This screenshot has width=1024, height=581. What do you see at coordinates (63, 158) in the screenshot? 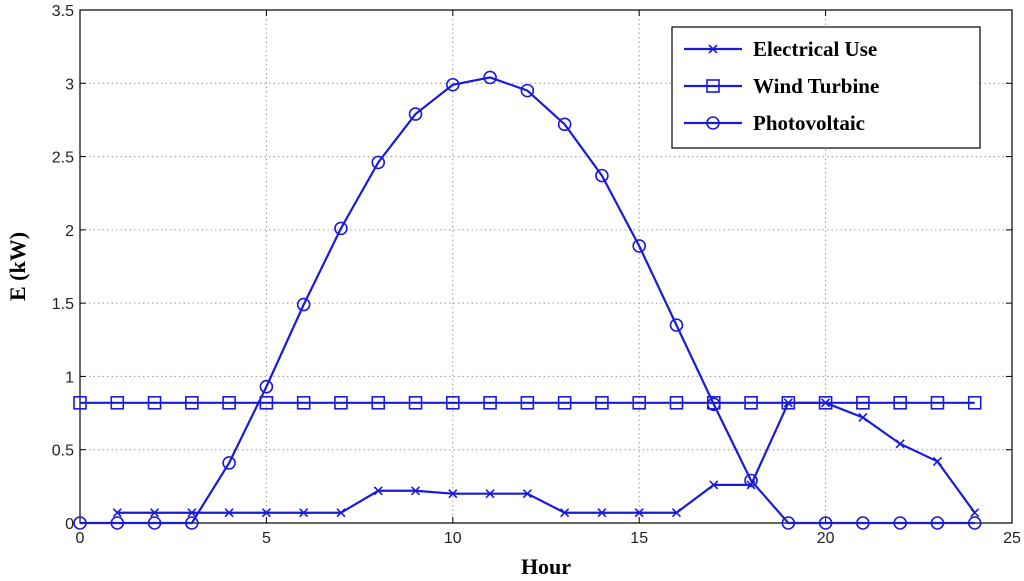
I see `y-tick-label: 2.5` at bounding box center [63, 158].